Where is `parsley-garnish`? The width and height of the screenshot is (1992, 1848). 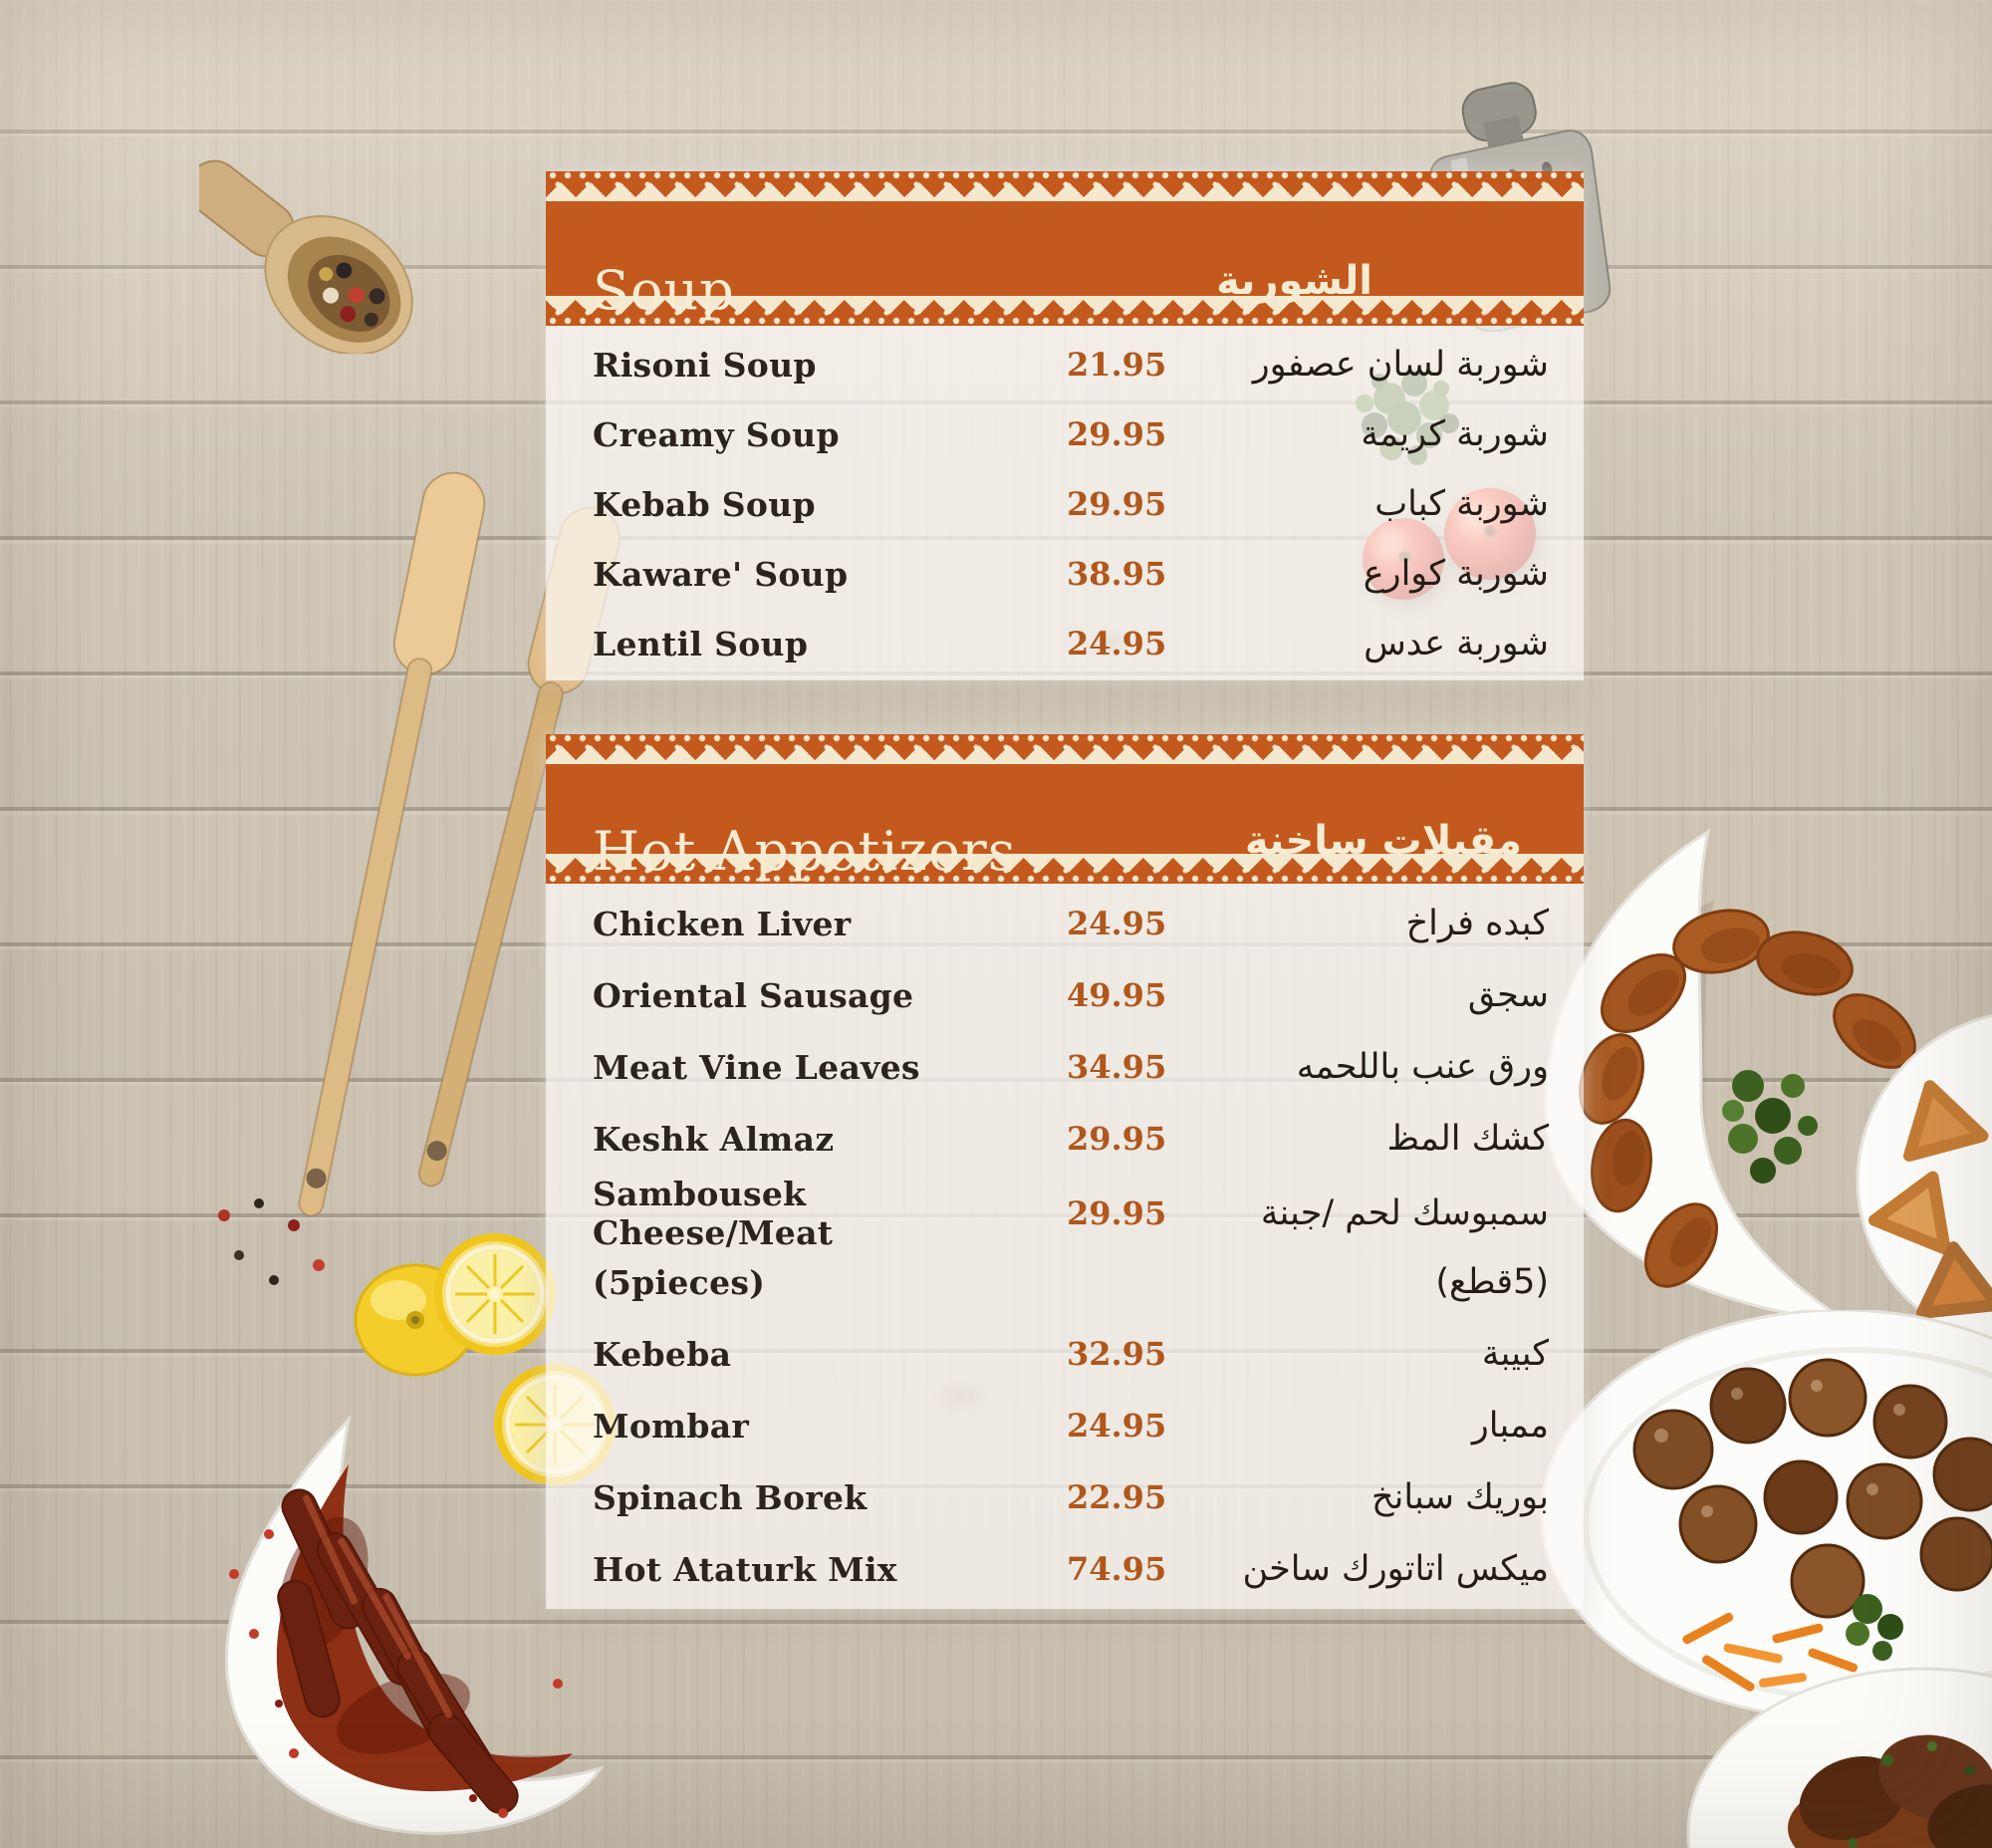
parsley-garnish is located at coordinates (1770, 1127).